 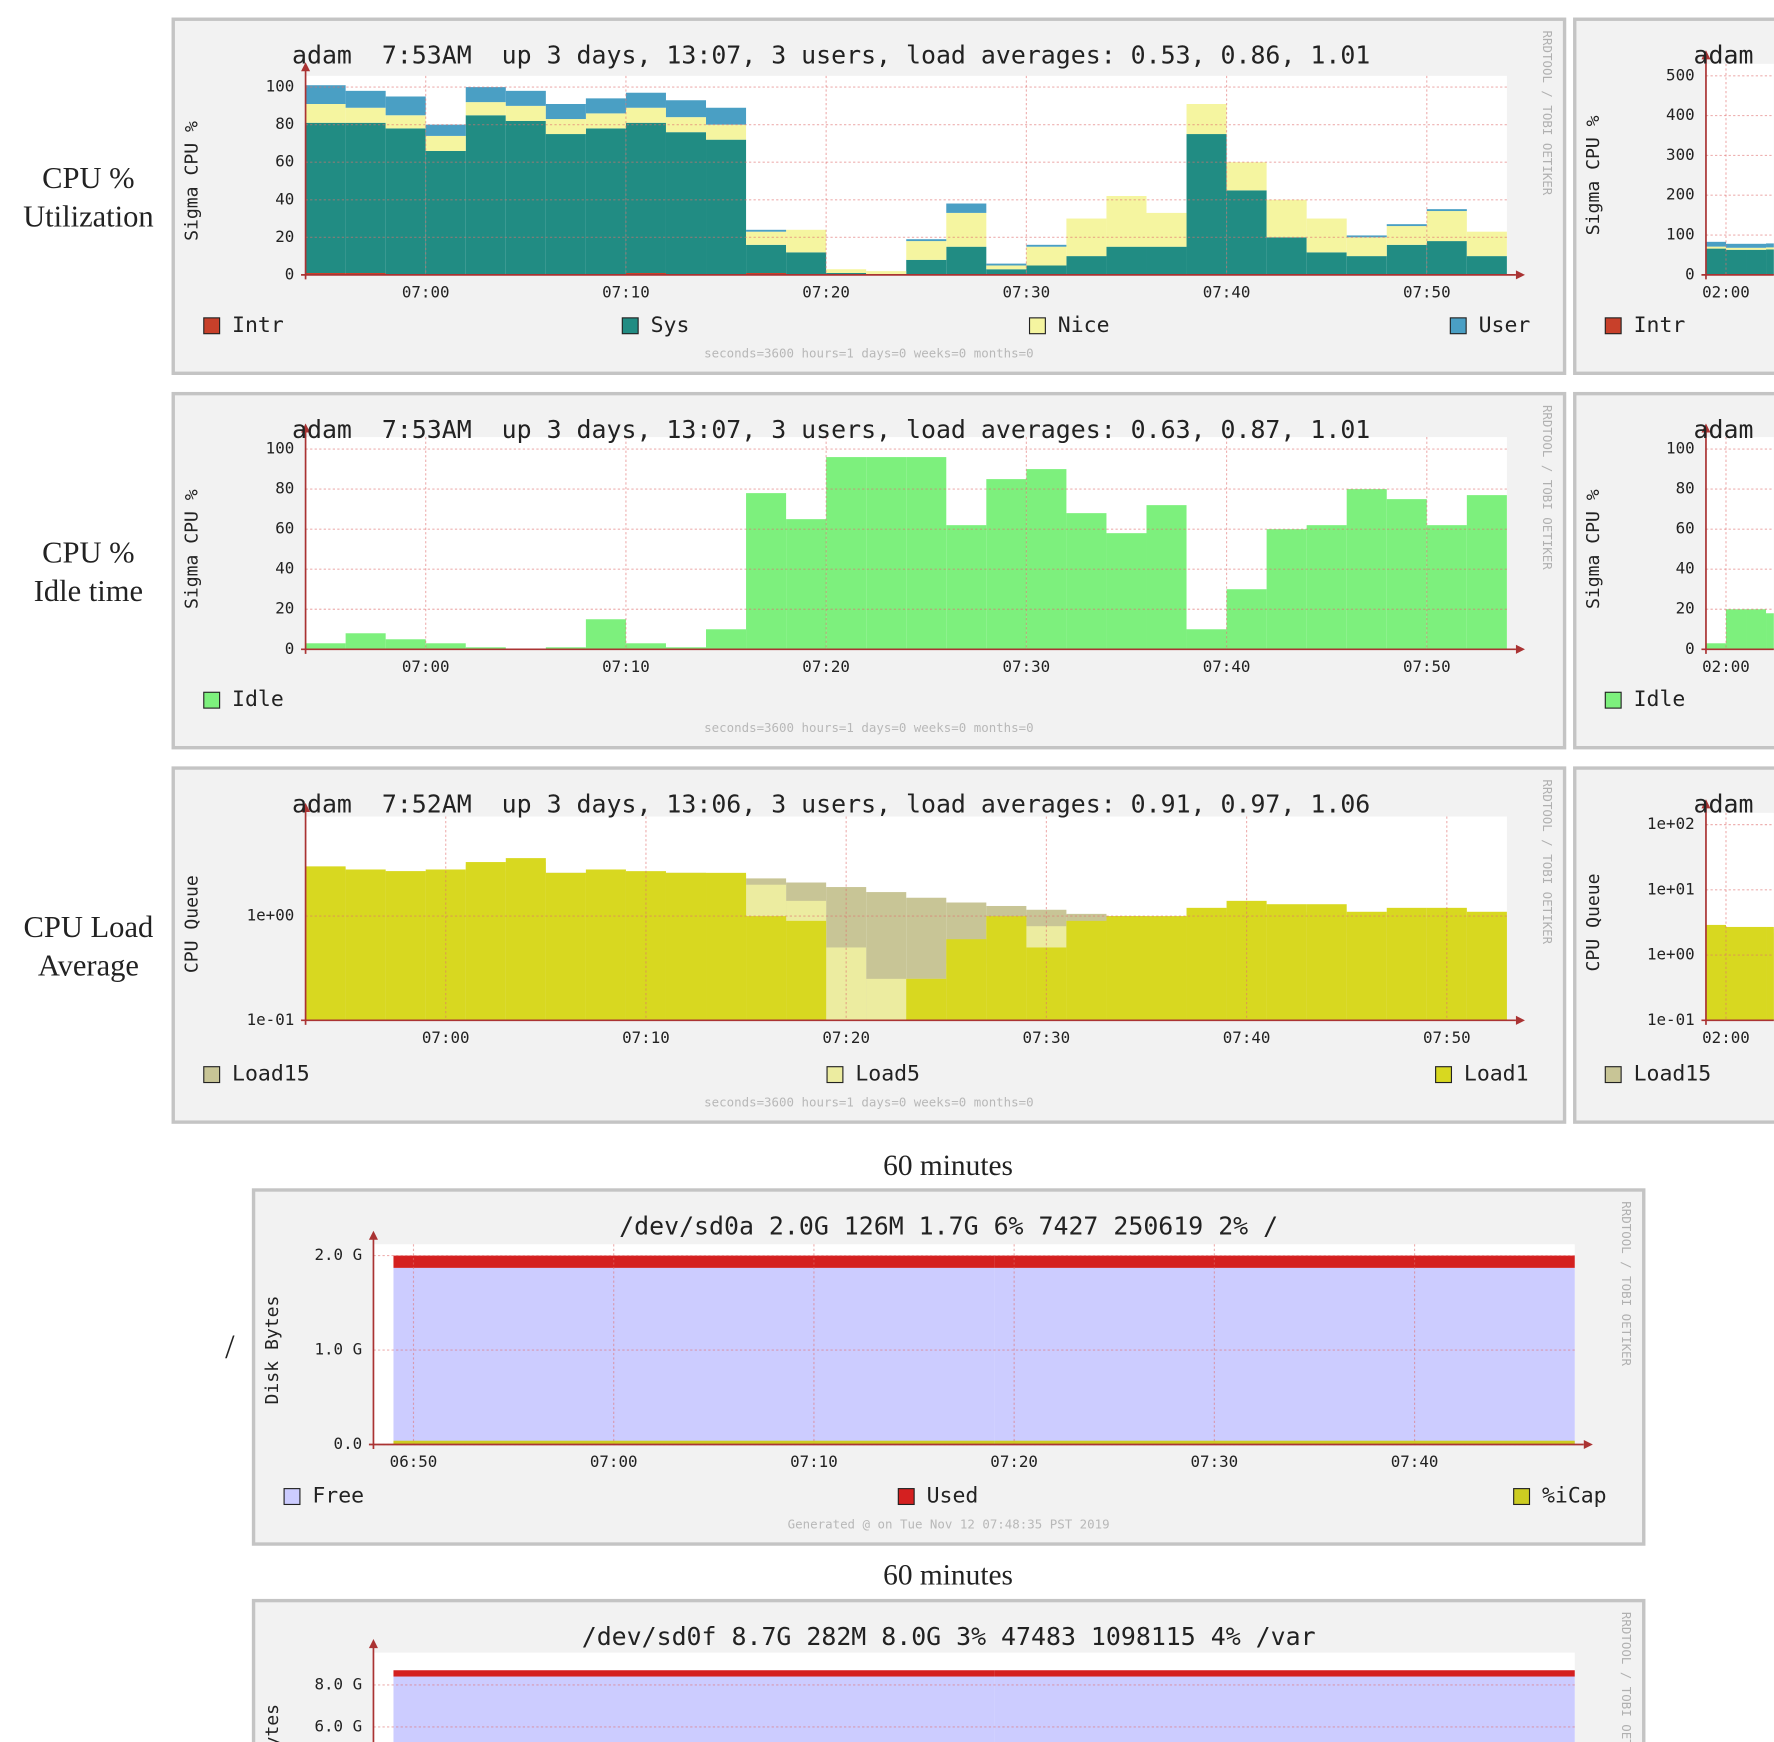 I want to click on x-tick-label: 07:50, so click(x=1427, y=291).